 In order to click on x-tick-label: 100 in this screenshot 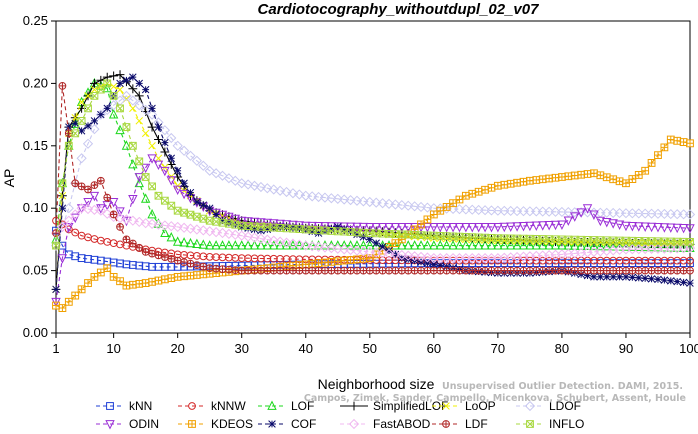, I will do `click(688, 348)`.